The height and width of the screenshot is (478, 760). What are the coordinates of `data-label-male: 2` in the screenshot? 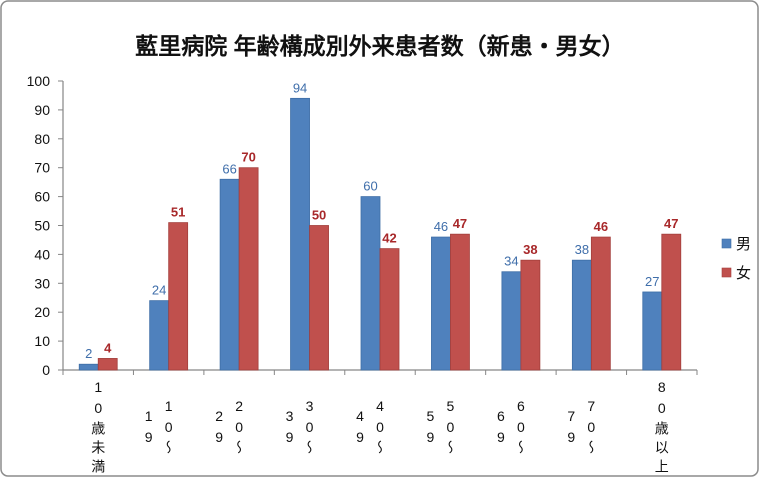 It's located at (88, 353).